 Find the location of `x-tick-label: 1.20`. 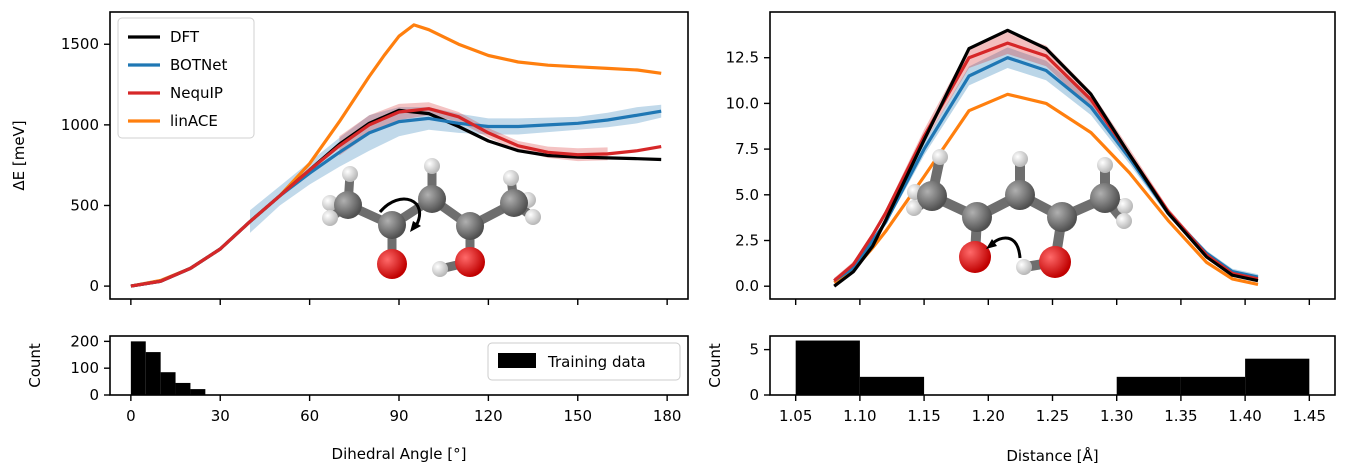

x-tick-label: 1.20 is located at coordinates (988, 416).